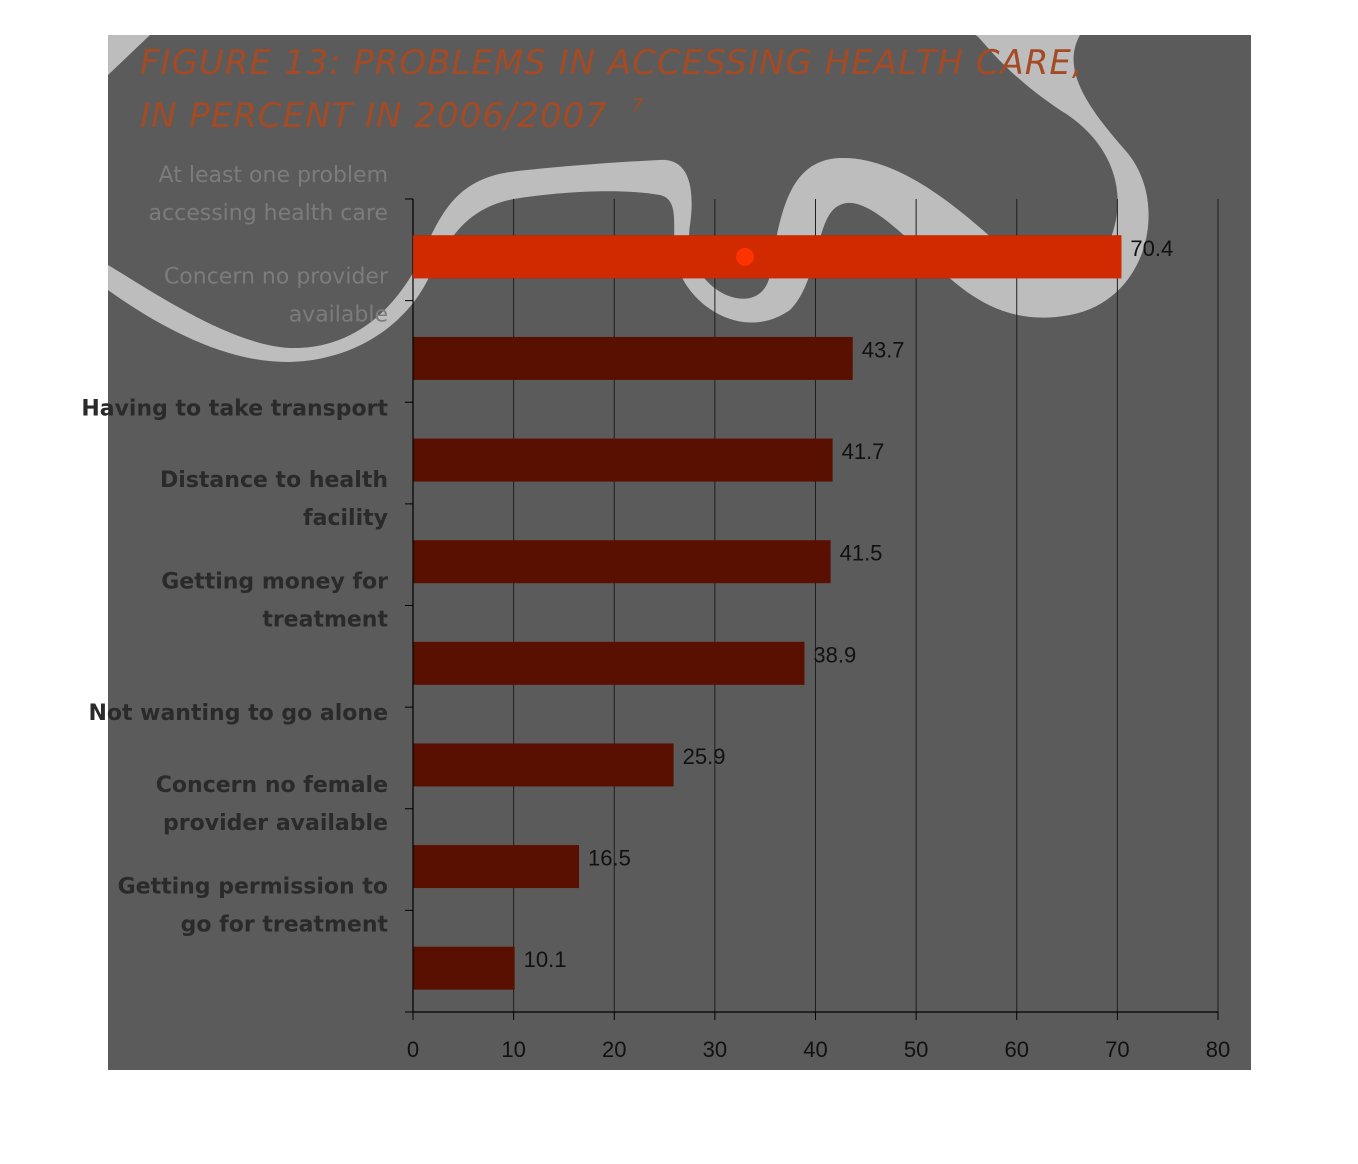 This screenshot has height=1164, width=1358. Describe the element at coordinates (253, 905) in the screenshot. I see `category-label-7: Getting permission to go for treatment` at that location.